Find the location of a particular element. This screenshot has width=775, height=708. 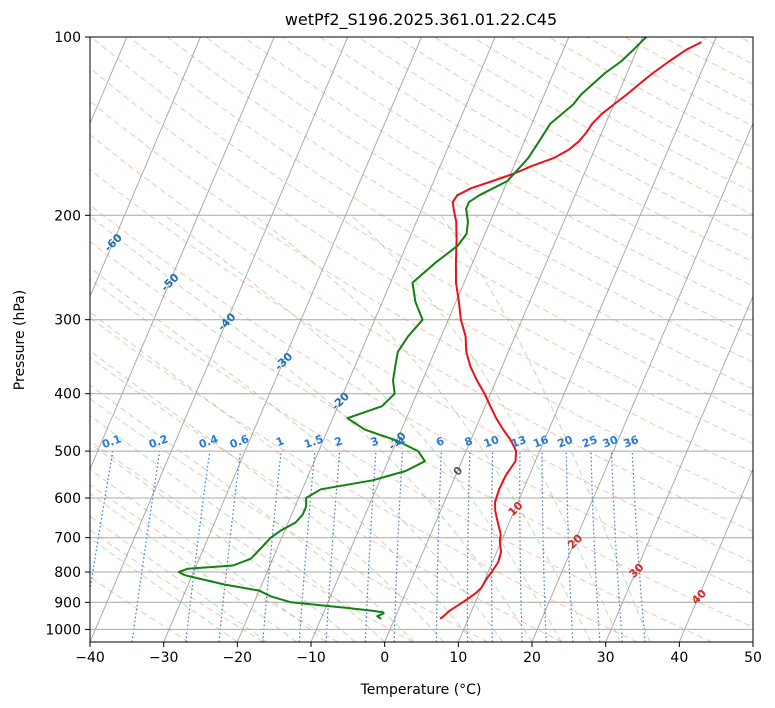

x-tick-label: −30 is located at coordinates (164, 658).